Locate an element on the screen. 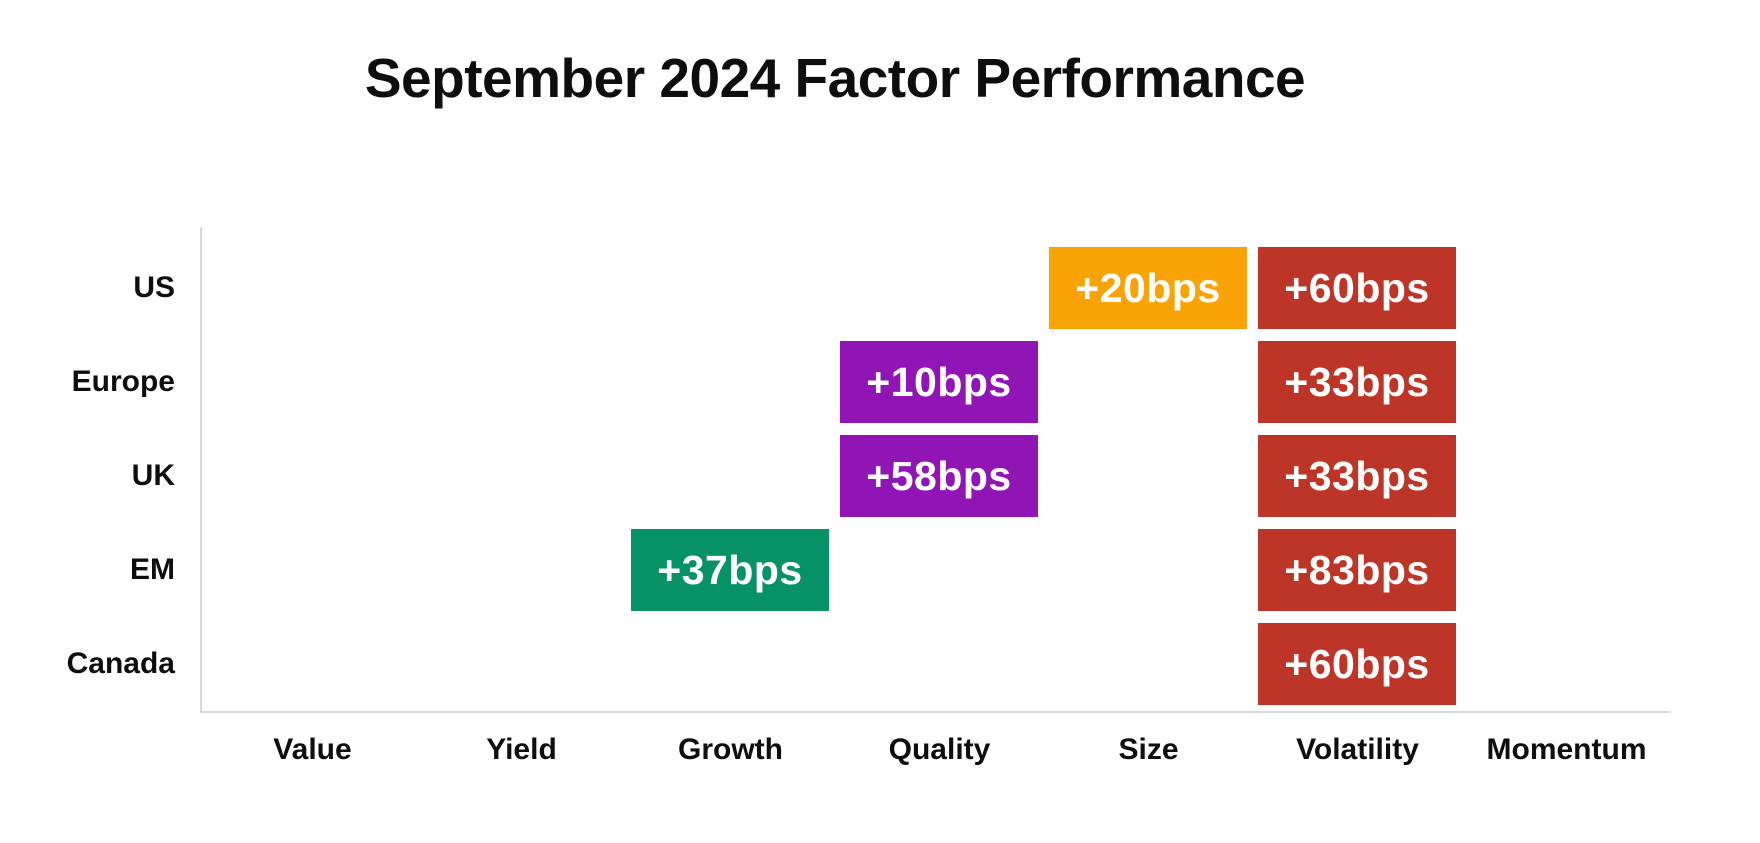 Image resolution: width=1760 pixels, height=843 pixels. x-axis-label-momentum: Momentum is located at coordinates (1566, 749).